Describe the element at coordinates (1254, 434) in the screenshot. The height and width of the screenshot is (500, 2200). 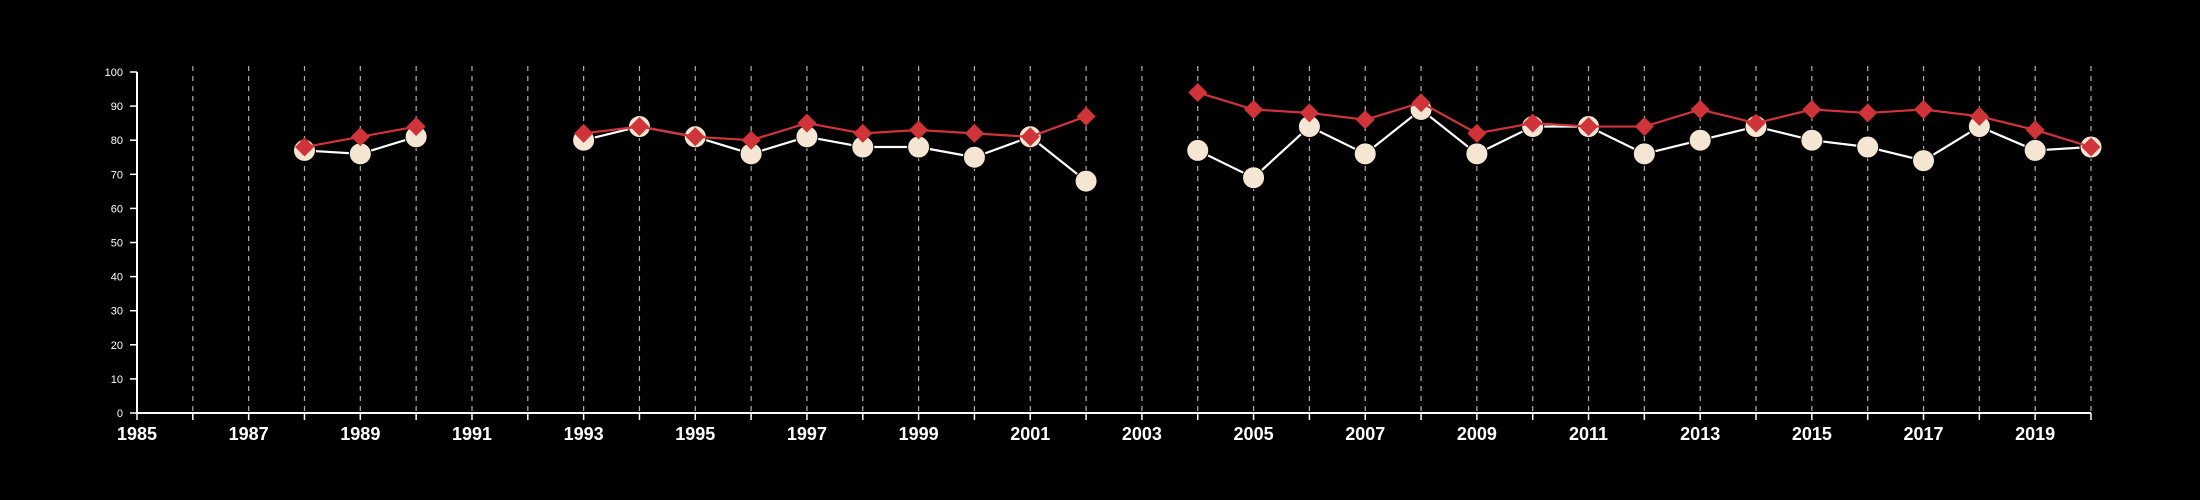
I see `x-tick-label-2005: 2005` at that location.